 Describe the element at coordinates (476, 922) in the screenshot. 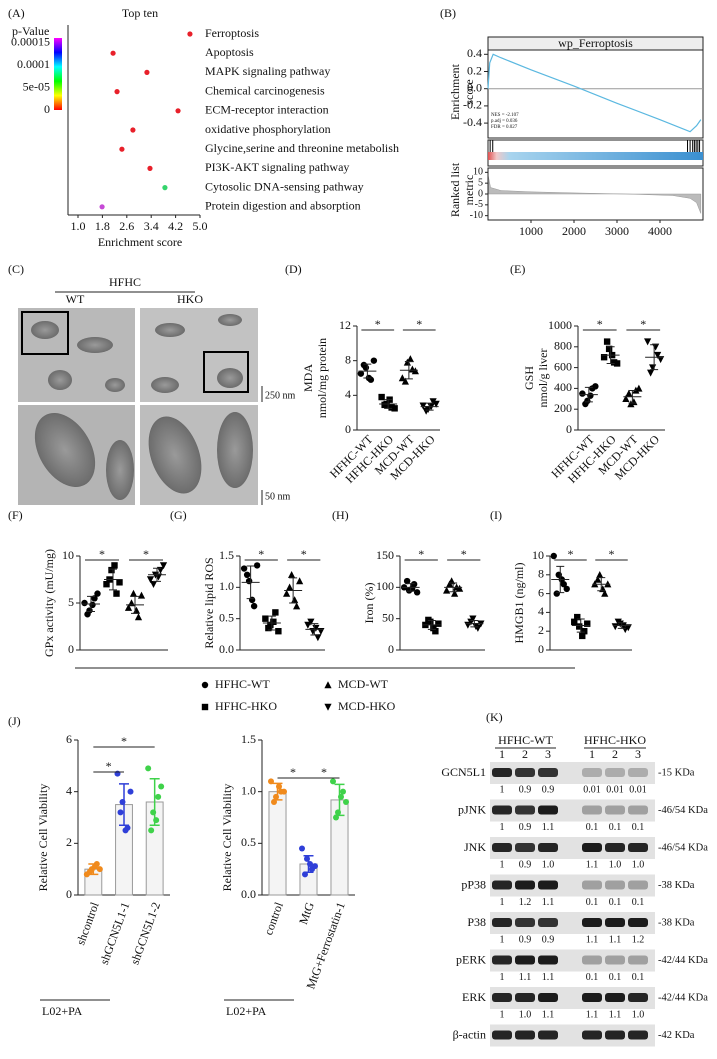

I see `row-label: P38` at that location.